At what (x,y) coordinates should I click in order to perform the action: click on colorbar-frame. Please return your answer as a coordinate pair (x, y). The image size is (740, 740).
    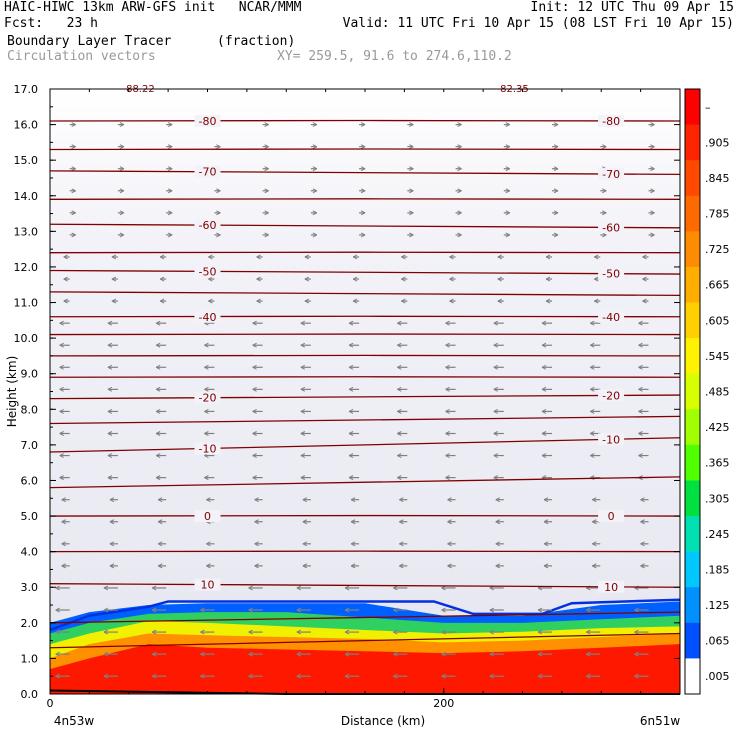
    Looking at the image, I should click on (692, 391).